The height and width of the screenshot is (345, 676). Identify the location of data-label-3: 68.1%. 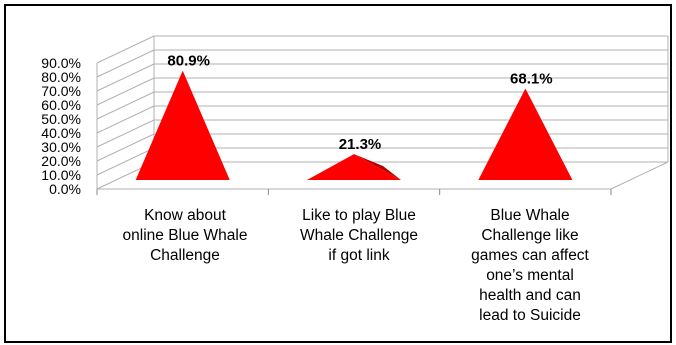
(531, 79).